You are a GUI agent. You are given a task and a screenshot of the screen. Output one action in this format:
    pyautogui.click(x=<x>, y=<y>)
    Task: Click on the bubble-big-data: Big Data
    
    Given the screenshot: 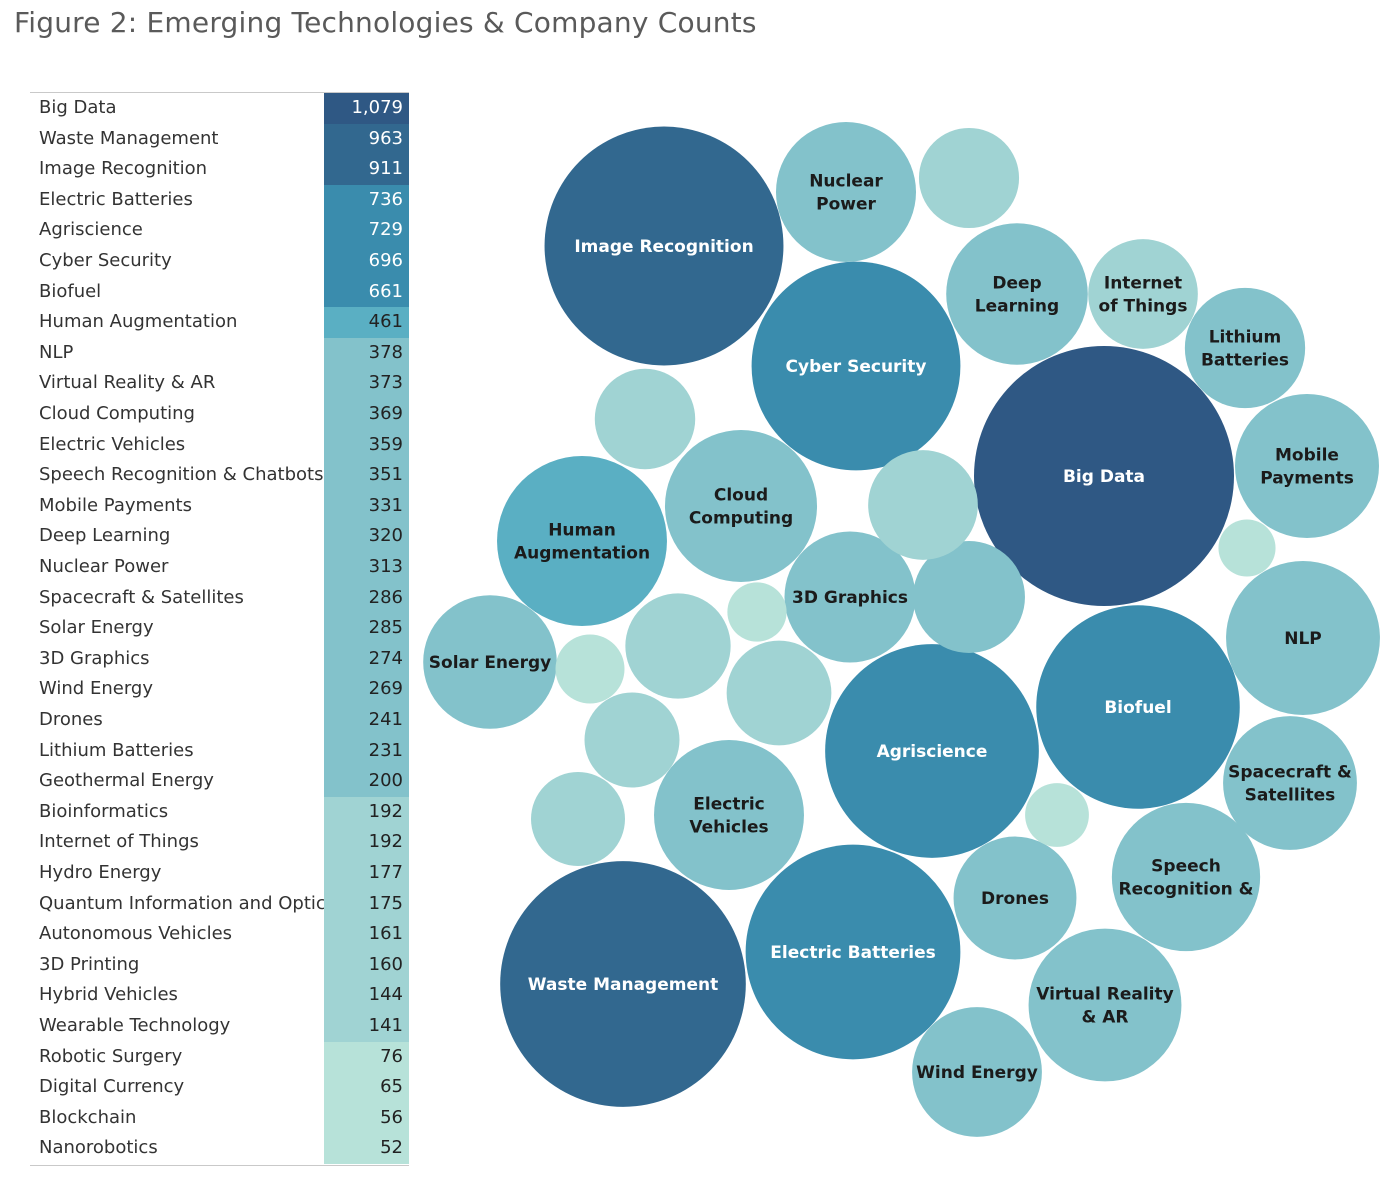 What is the action you would take?
    pyautogui.click(x=1104, y=476)
    